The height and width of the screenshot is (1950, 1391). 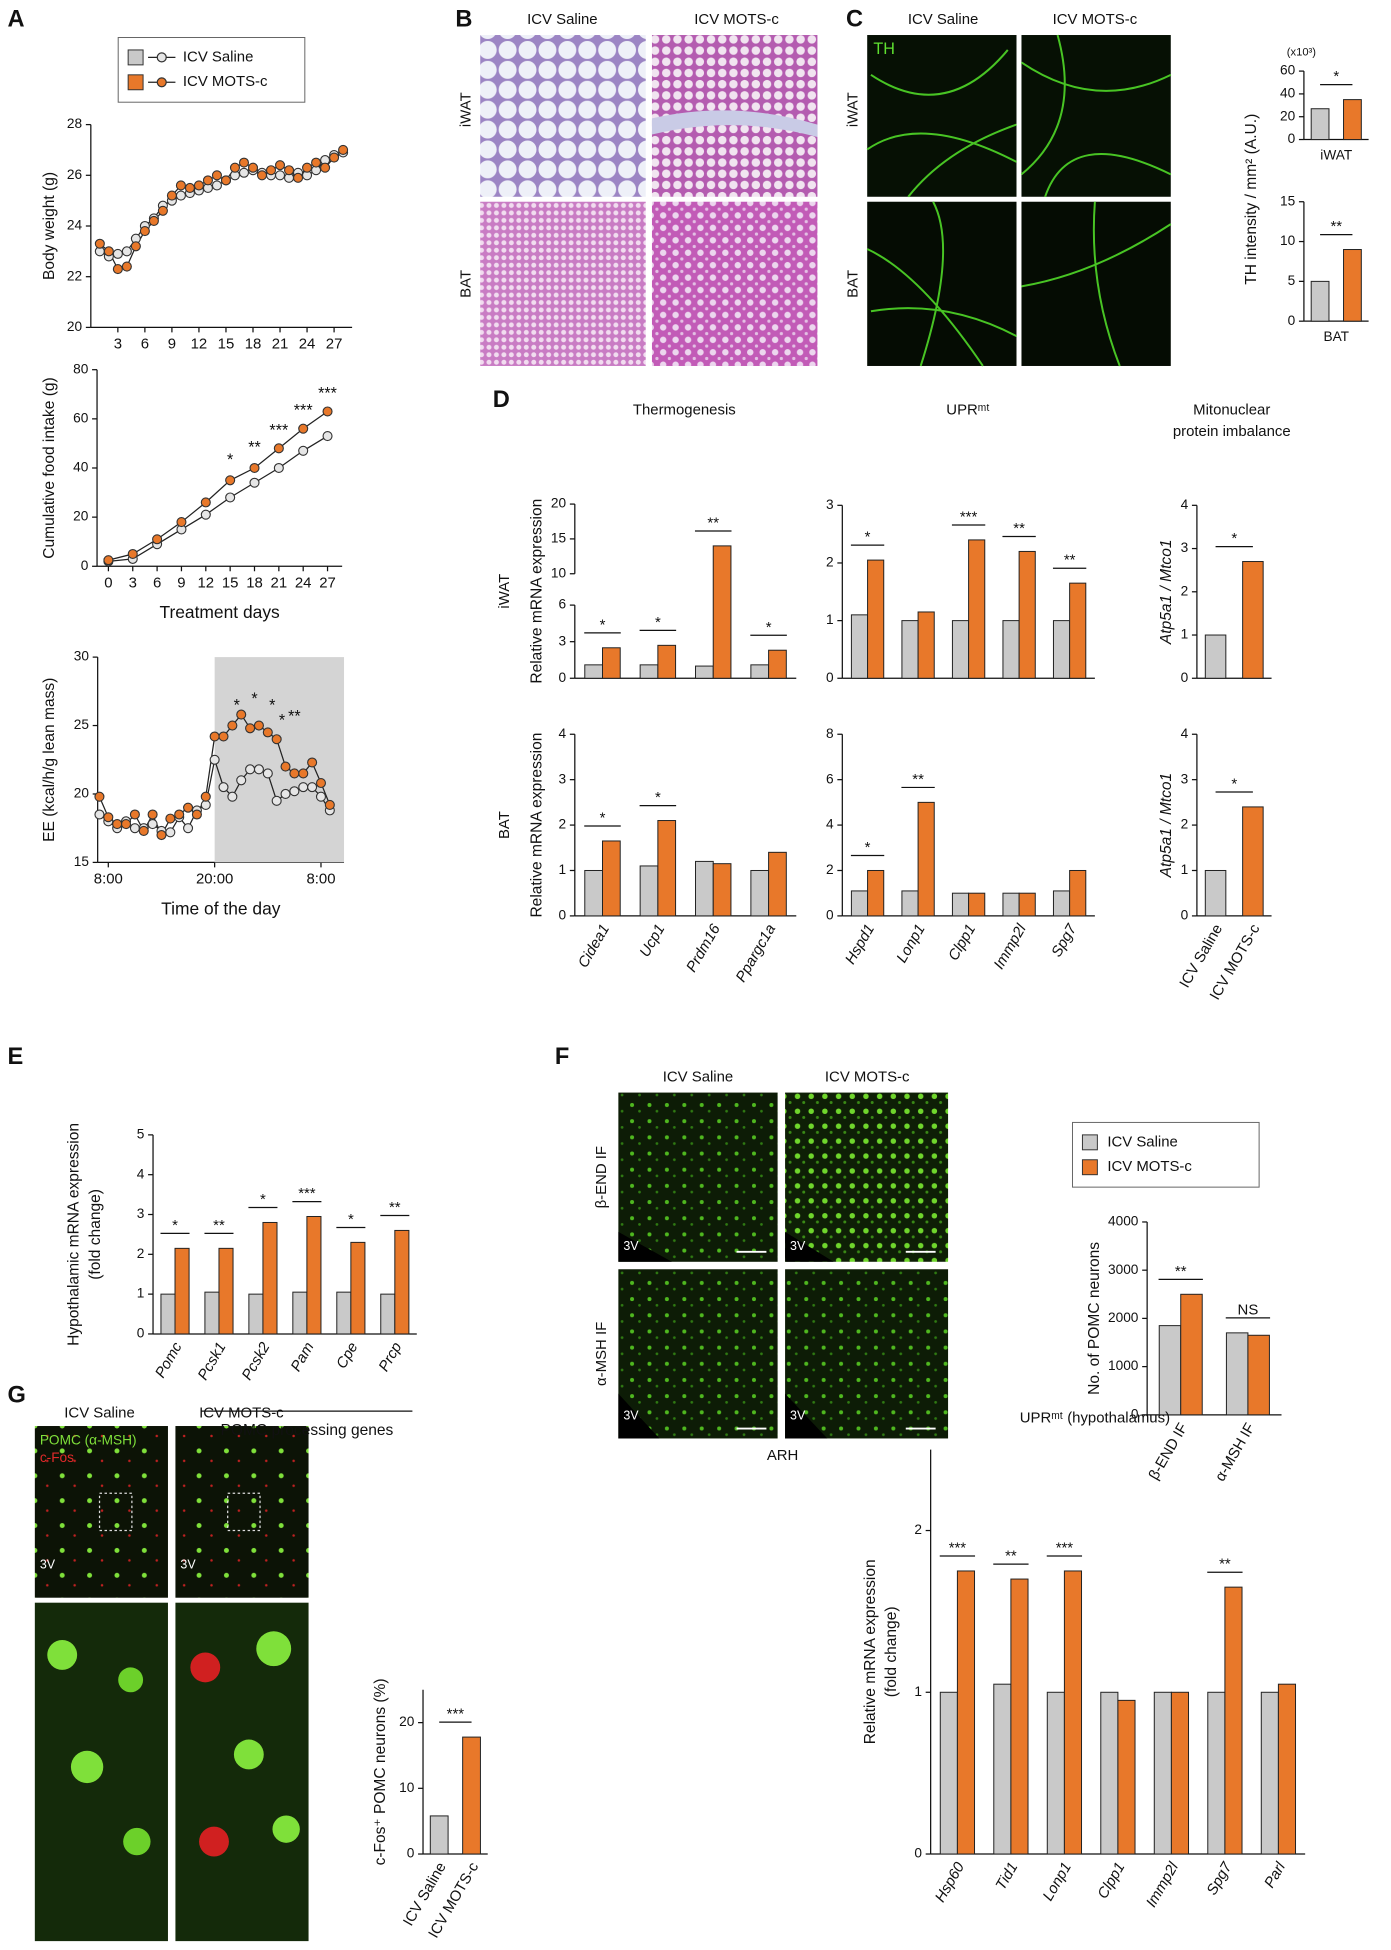 I want to click on legend-marker, so click(x=161, y=57).